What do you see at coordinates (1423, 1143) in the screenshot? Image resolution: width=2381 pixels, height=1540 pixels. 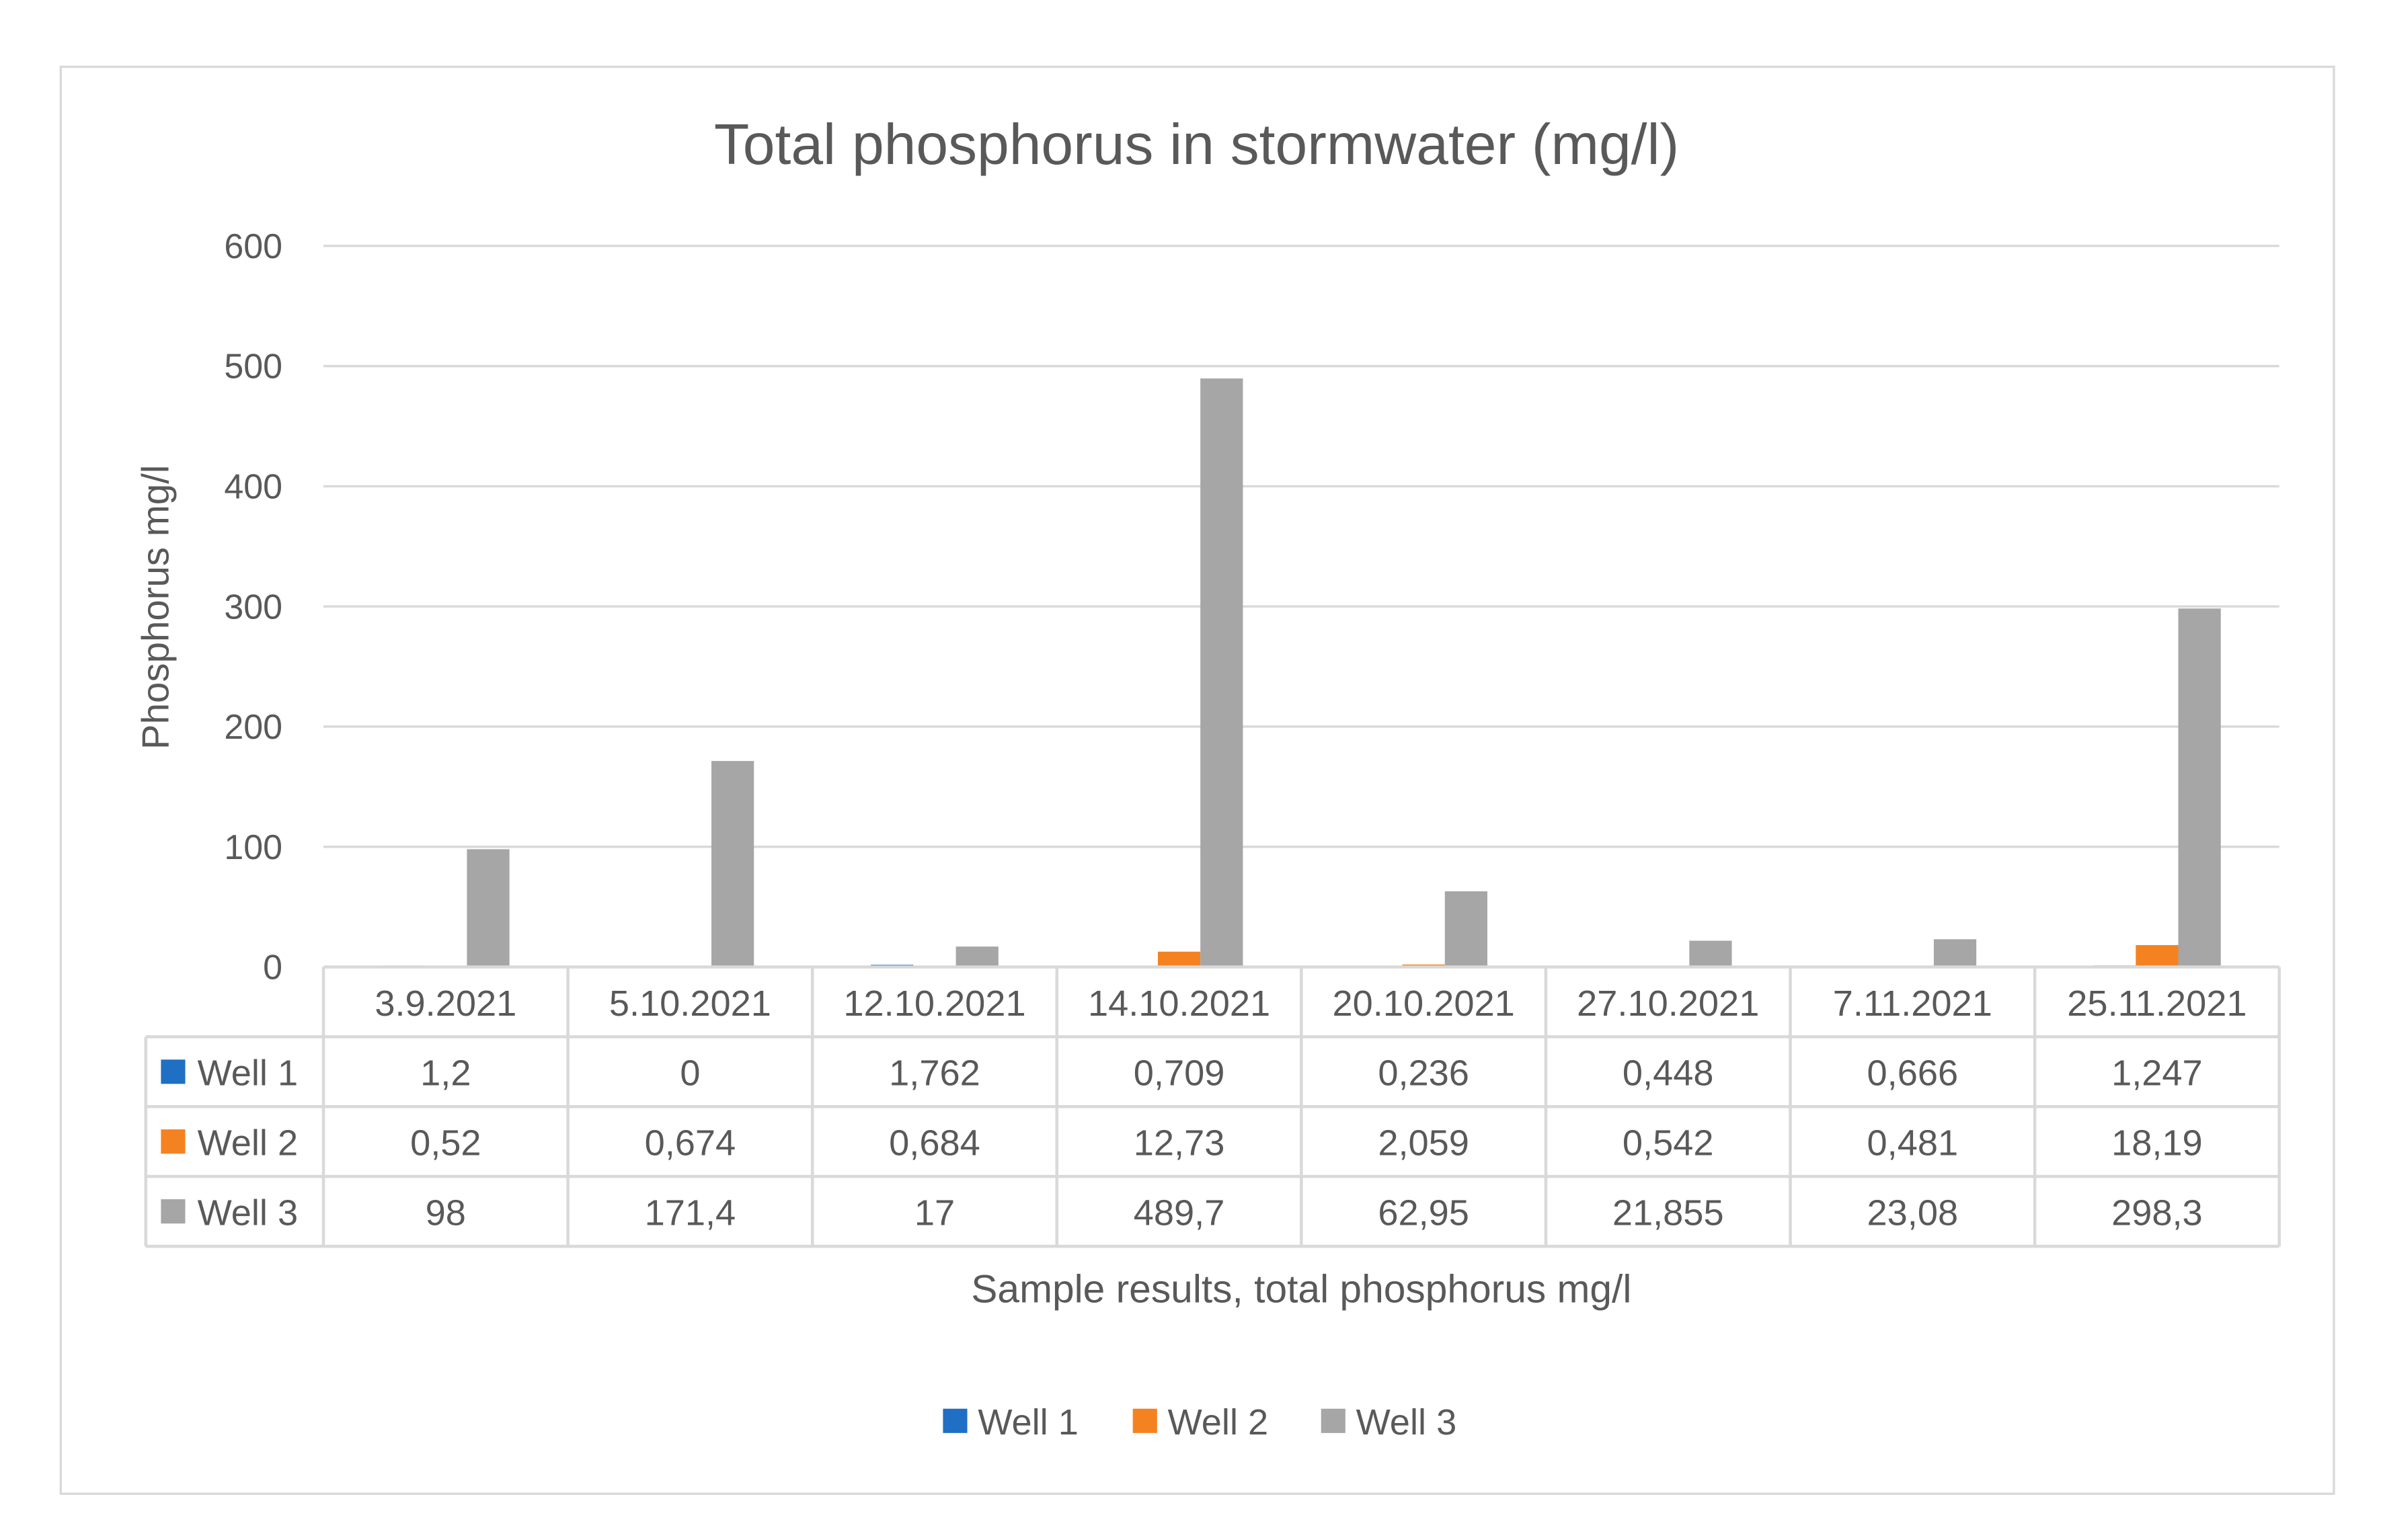 I see `table-cell-value: 2,059` at bounding box center [1423, 1143].